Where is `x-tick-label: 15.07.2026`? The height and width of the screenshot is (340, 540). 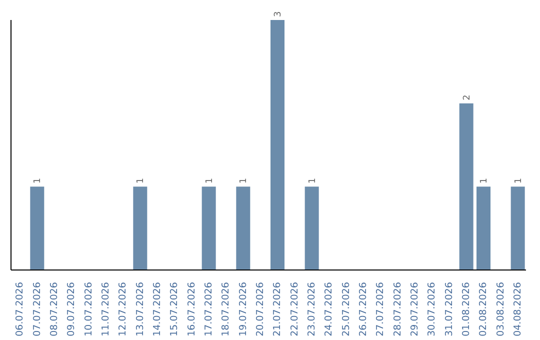 x-tick-label: 15.07.2026 is located at coordinates (174, 309).